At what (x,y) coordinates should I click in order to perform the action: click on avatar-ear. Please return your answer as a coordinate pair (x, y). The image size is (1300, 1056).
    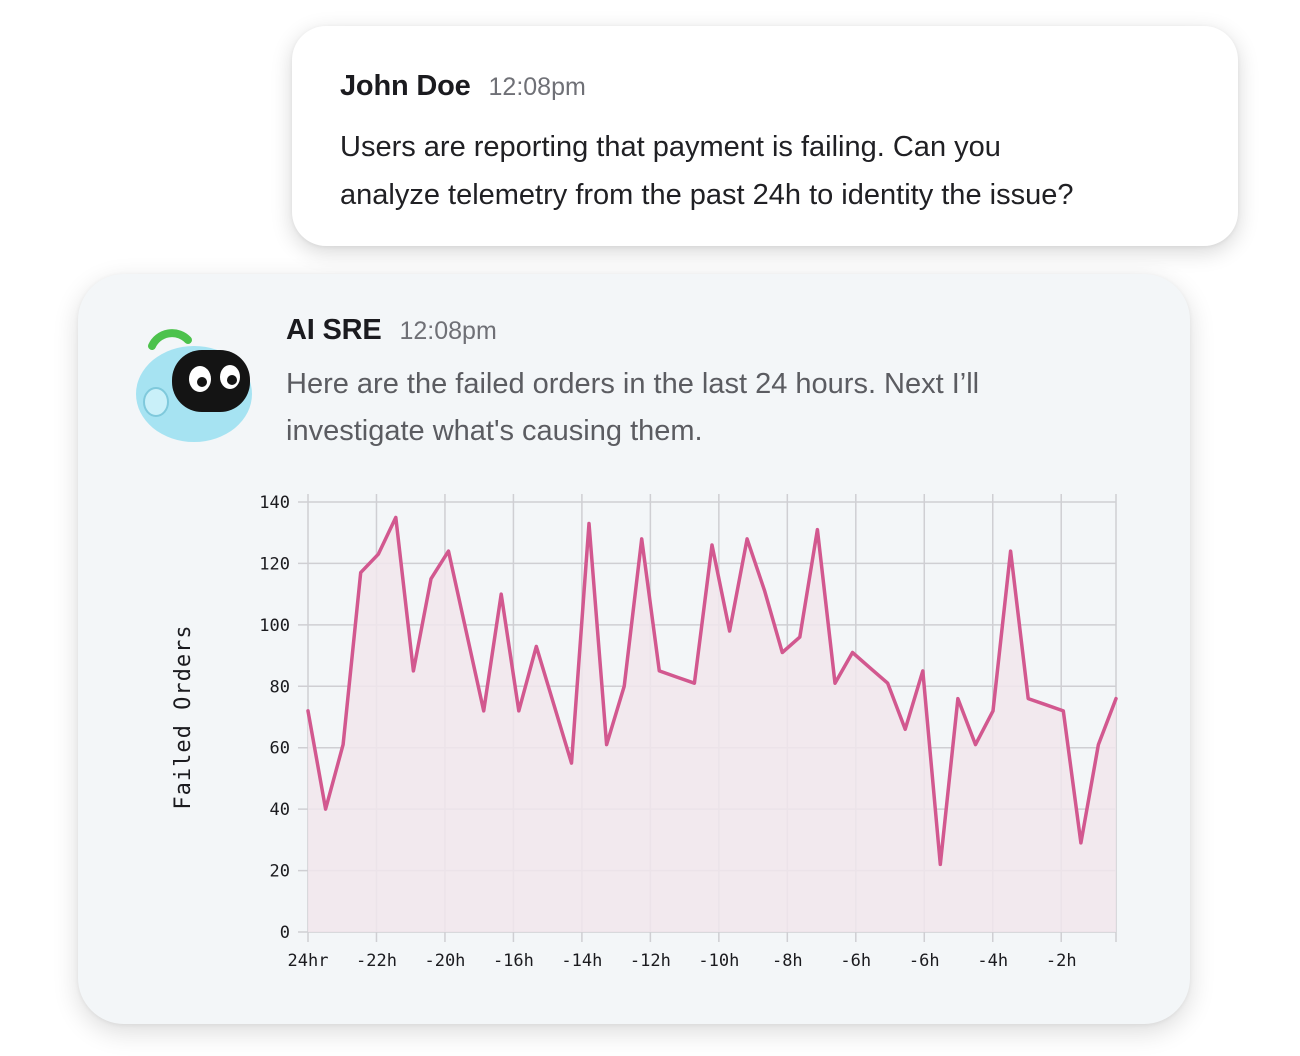
    Looking at the image, I should click on (156, 402).